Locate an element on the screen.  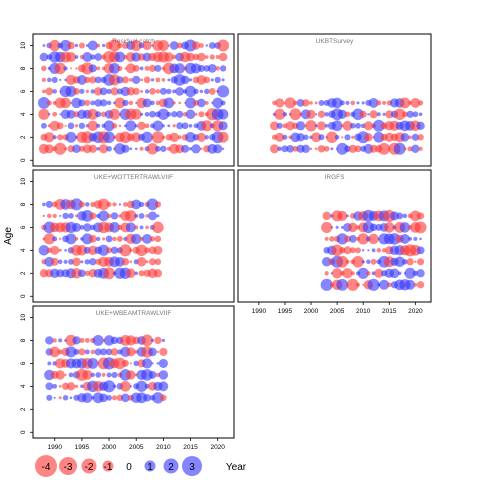
y-tick-label: 0 is located at coordinates (23, 296).